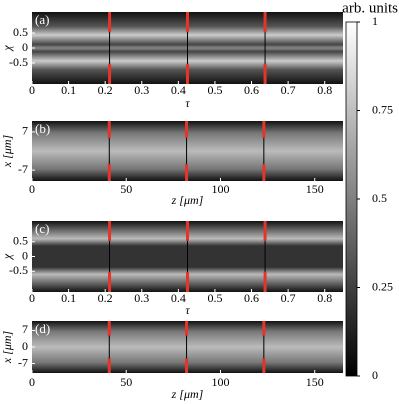 Image resolution: width=399 pixels, height=404 pixels. Describe the element at coordinates (351, 199) in the screenshot. I see `colorbar` at that location.